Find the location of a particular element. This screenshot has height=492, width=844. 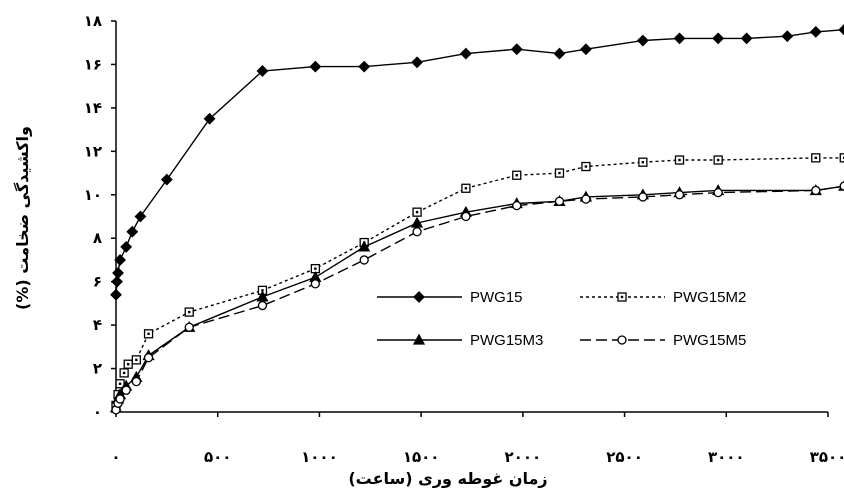

x-tick-label: ۱۰۰۰ is located at coordinates (319, 457).